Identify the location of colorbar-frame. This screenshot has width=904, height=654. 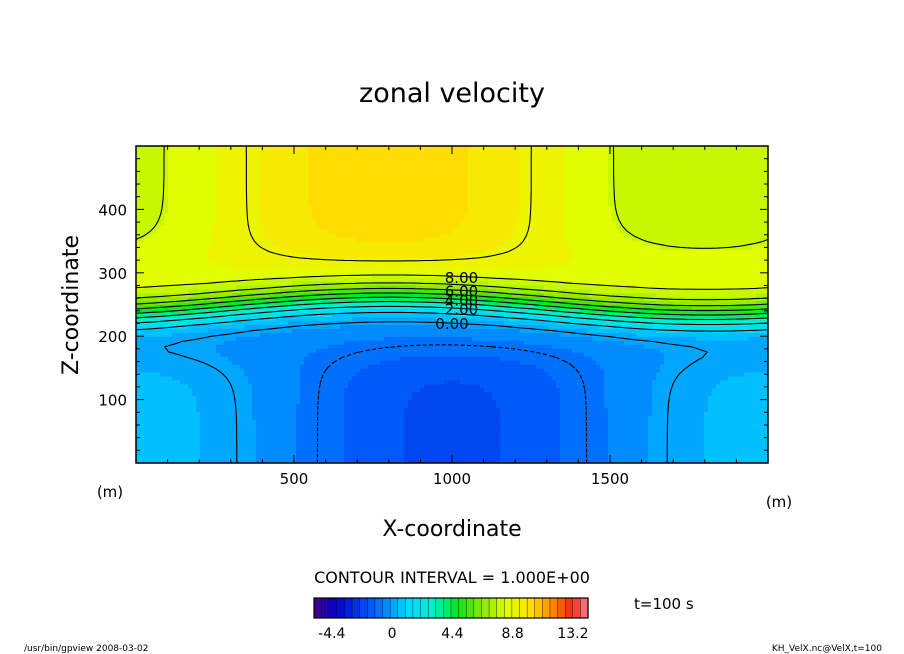
(451, 608).